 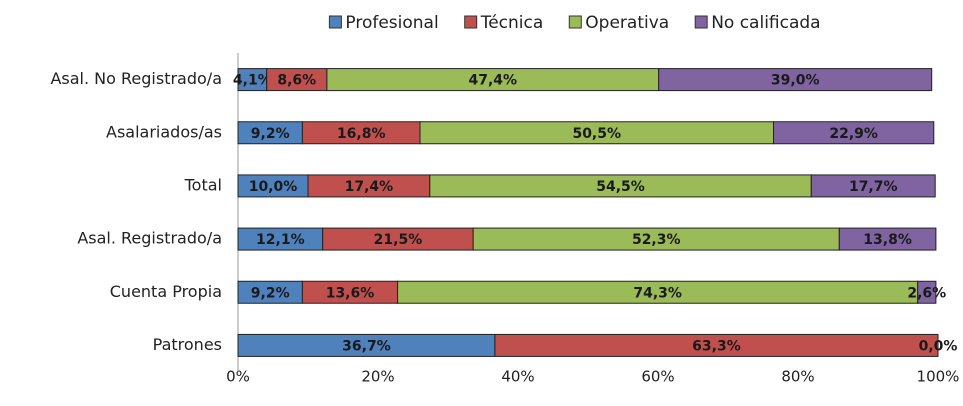 I want to click on data-label: 12,1%, so click(x=280, y=240).